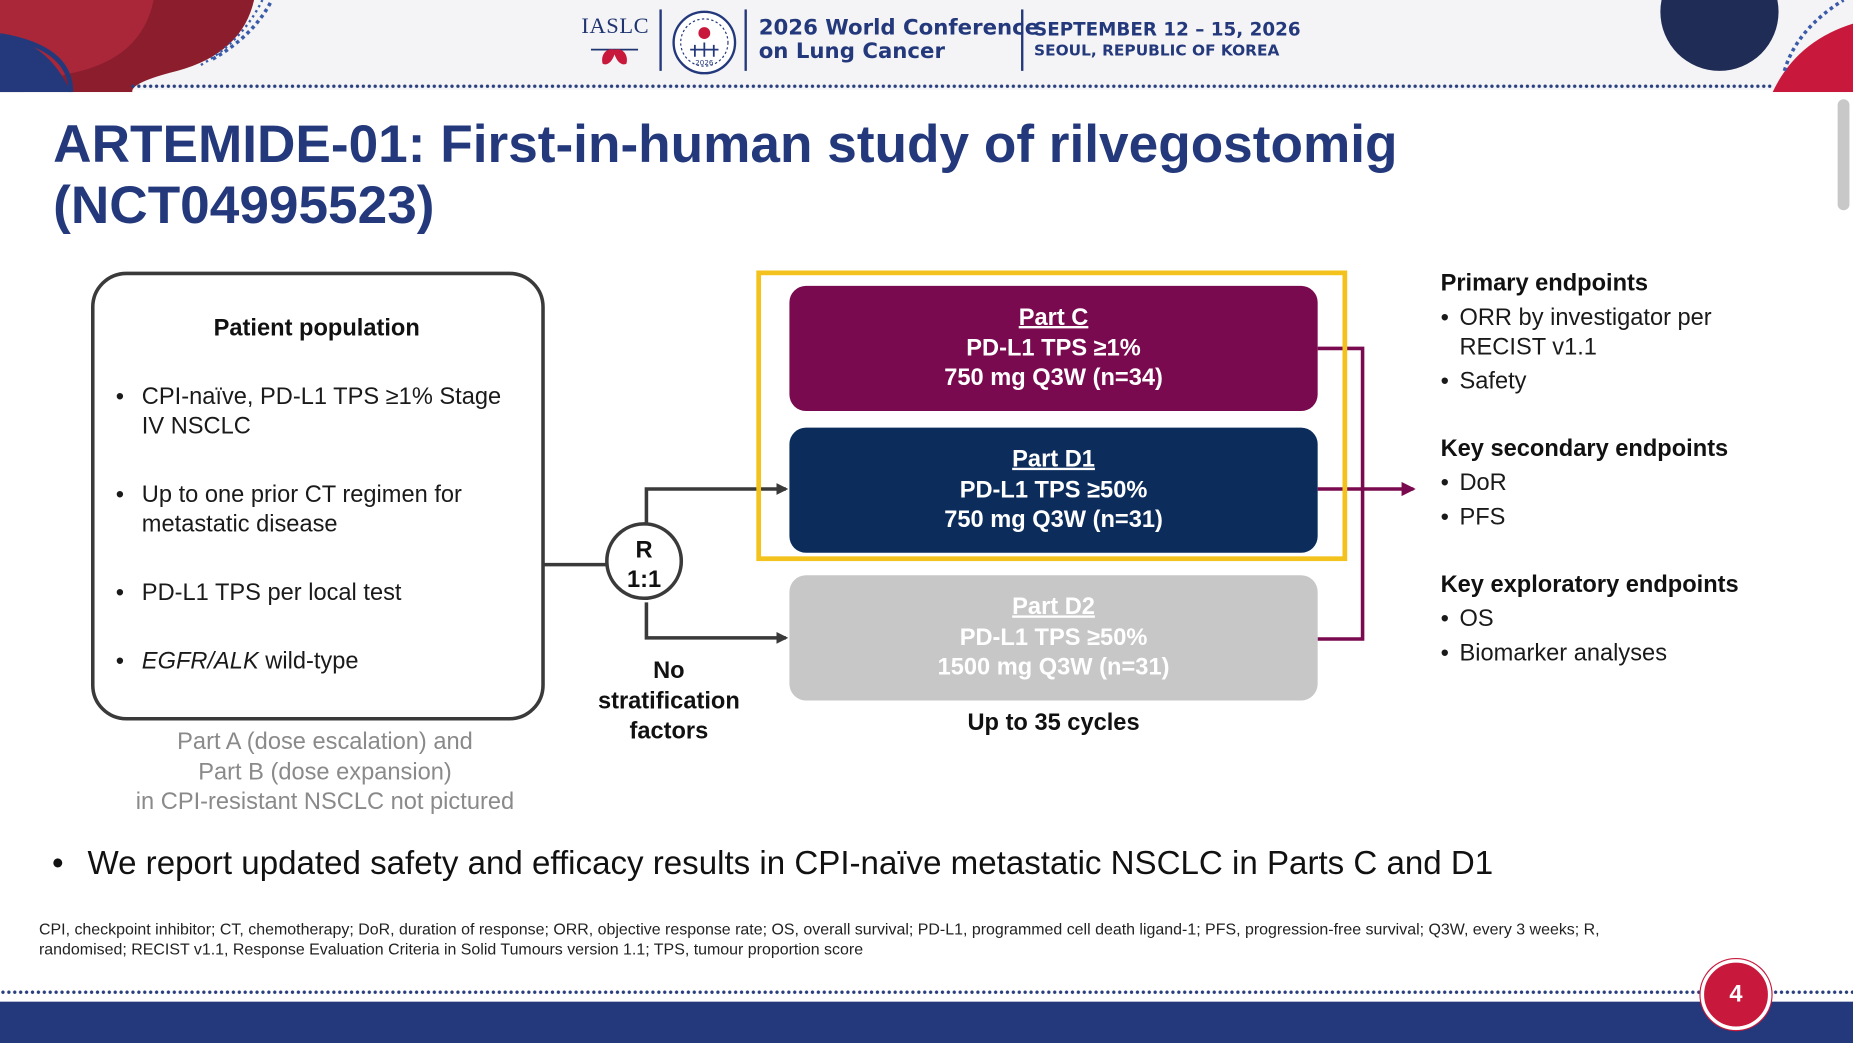 This screenshot has height=1043, width=1853. Describe the element at coordinates (200, 661) in the screenshot. I see `gene-names: EGFR/ALK` at that location.